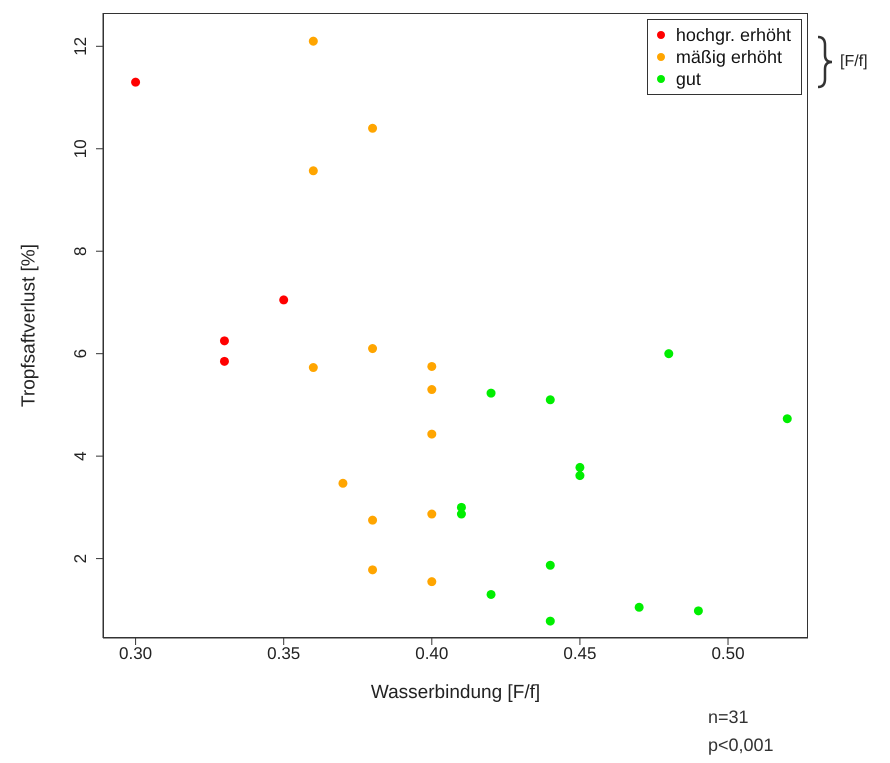 The width and height of the screenshot is (890, 763). I want to click on legend-label: hochgr. erhöht, so click(733, 35).